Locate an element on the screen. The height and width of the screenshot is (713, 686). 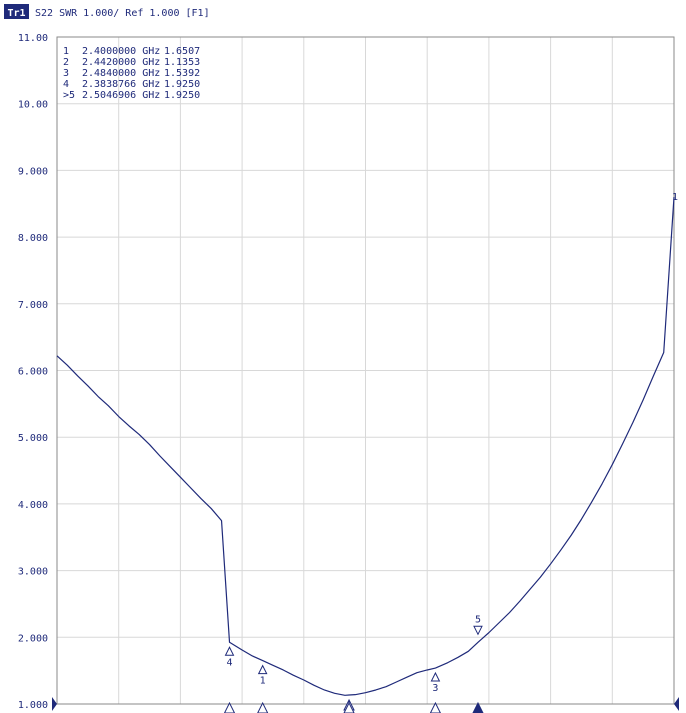
trace-badge-background is located at coordinates (16, 11).